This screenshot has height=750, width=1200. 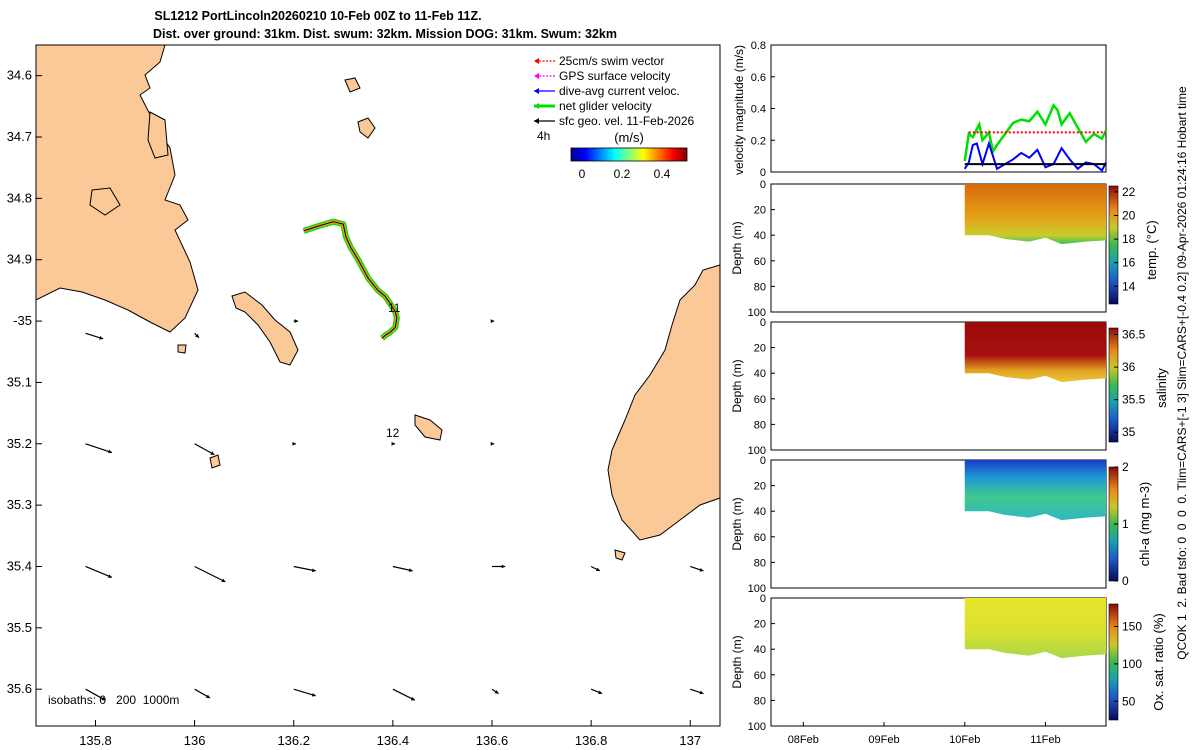 I want to click on legend-swim-vector: 25cm/s swim vector, so click(x=611, y=61).